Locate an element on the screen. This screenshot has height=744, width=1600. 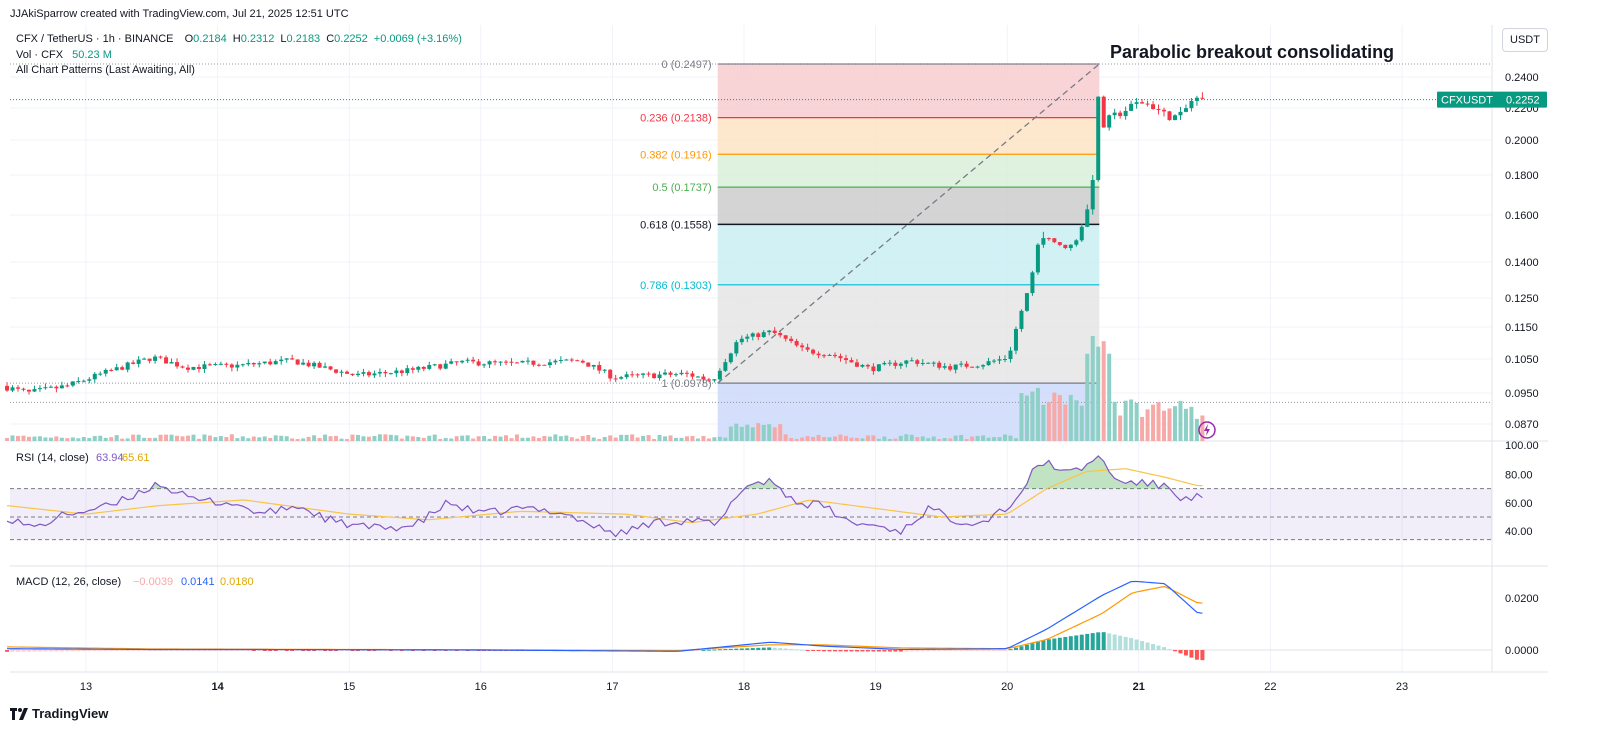
tradingview-logo-text: TradingView is located at coordinates (70, 713).